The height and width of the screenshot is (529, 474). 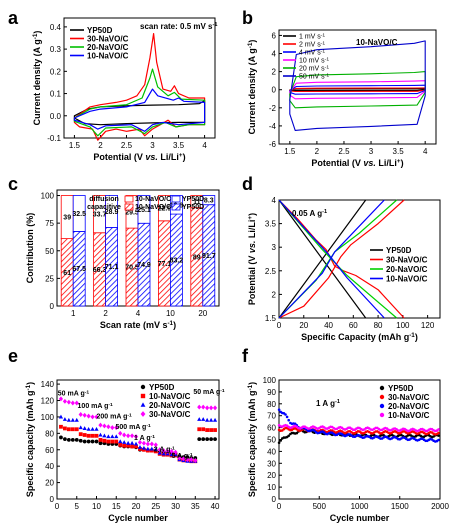 I want to click on c-data-label-diffusion: 22.9, so click(x=165, y=209).